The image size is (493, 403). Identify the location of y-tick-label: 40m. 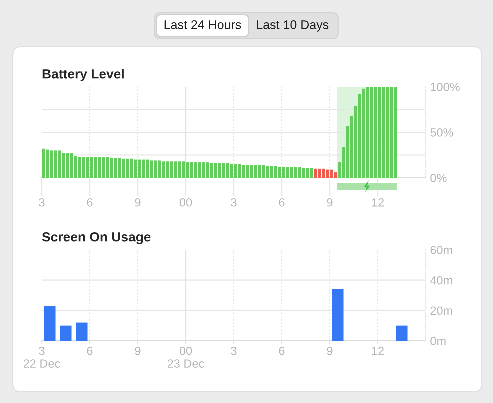
(441, 280).